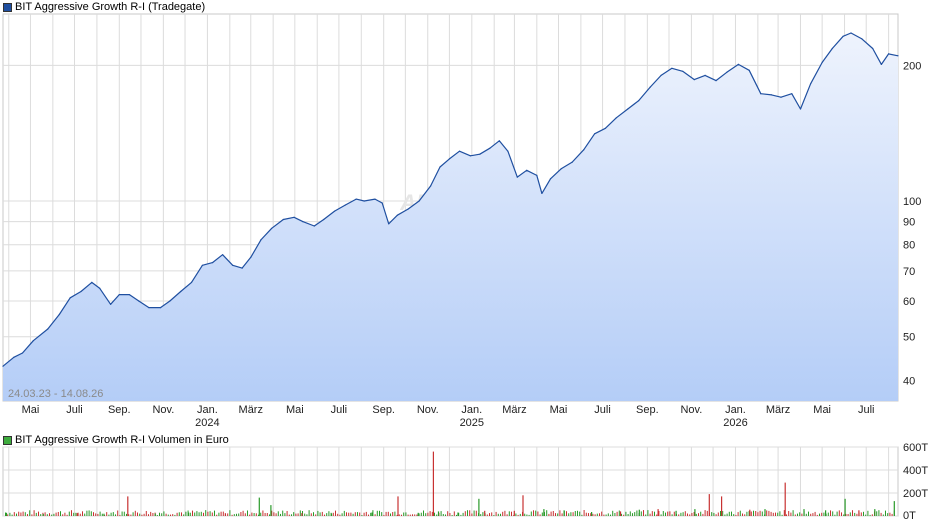  I want to click on date-range-label: 24.03.23 - 14.08.26, so click(55, 394).